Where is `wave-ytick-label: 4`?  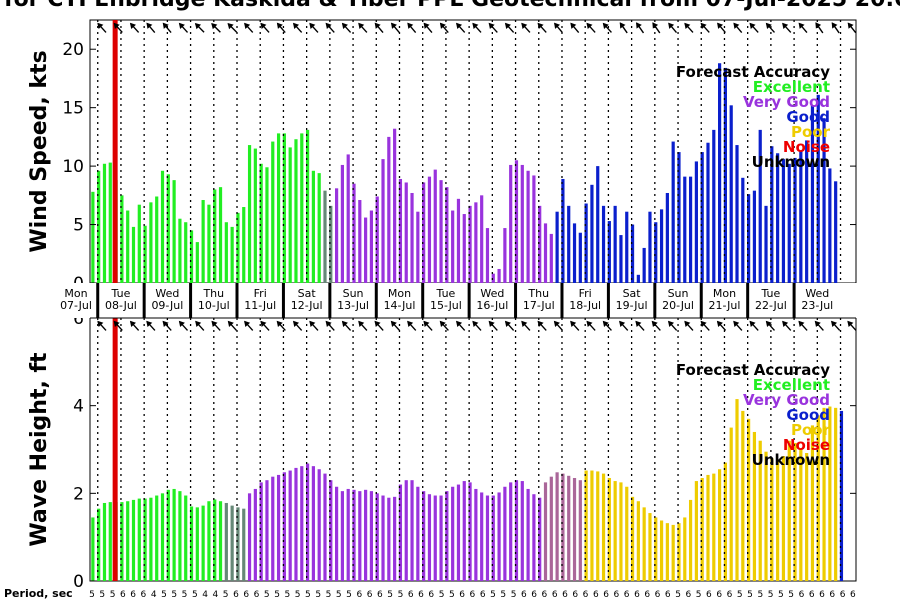
wave-ytick-label: 4 is located at coordinates (78, 407).